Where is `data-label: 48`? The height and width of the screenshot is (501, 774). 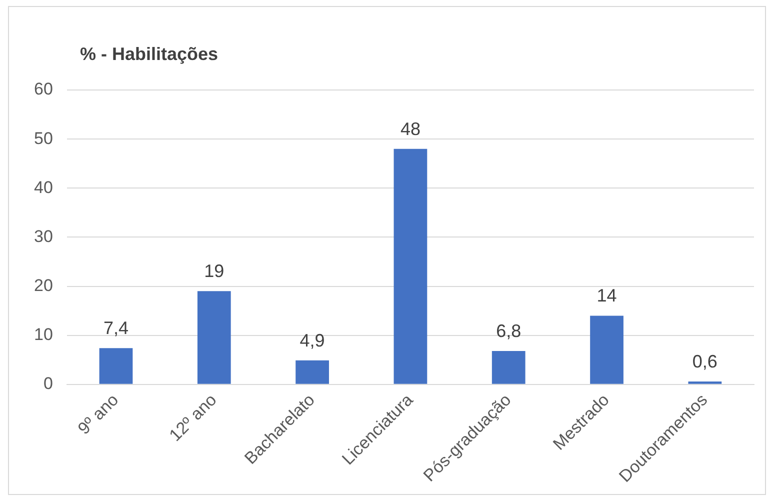 data-label: 48 is located at coordinates (410, 128).